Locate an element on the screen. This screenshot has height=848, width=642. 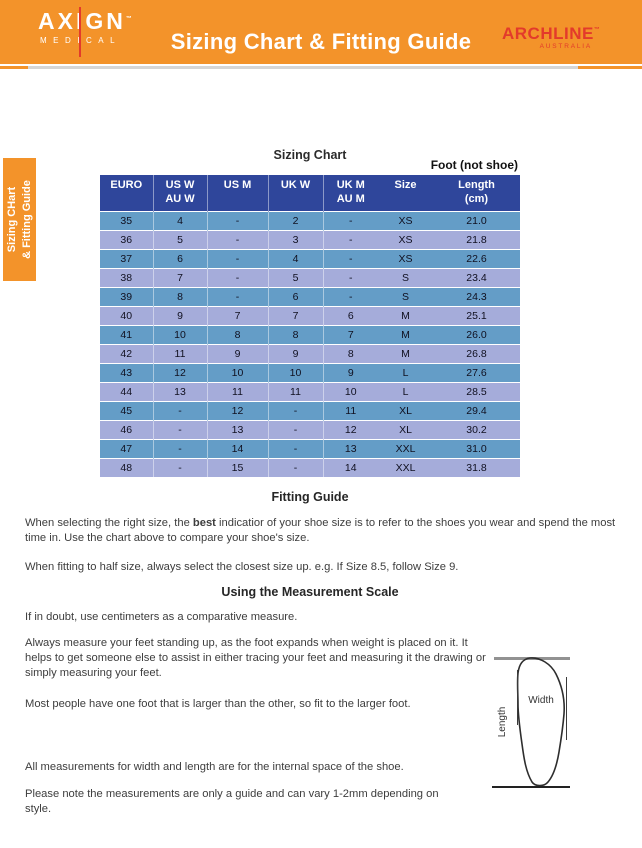
side-tab-line2: & Fitting Guide is located at coordinates (27, 219).